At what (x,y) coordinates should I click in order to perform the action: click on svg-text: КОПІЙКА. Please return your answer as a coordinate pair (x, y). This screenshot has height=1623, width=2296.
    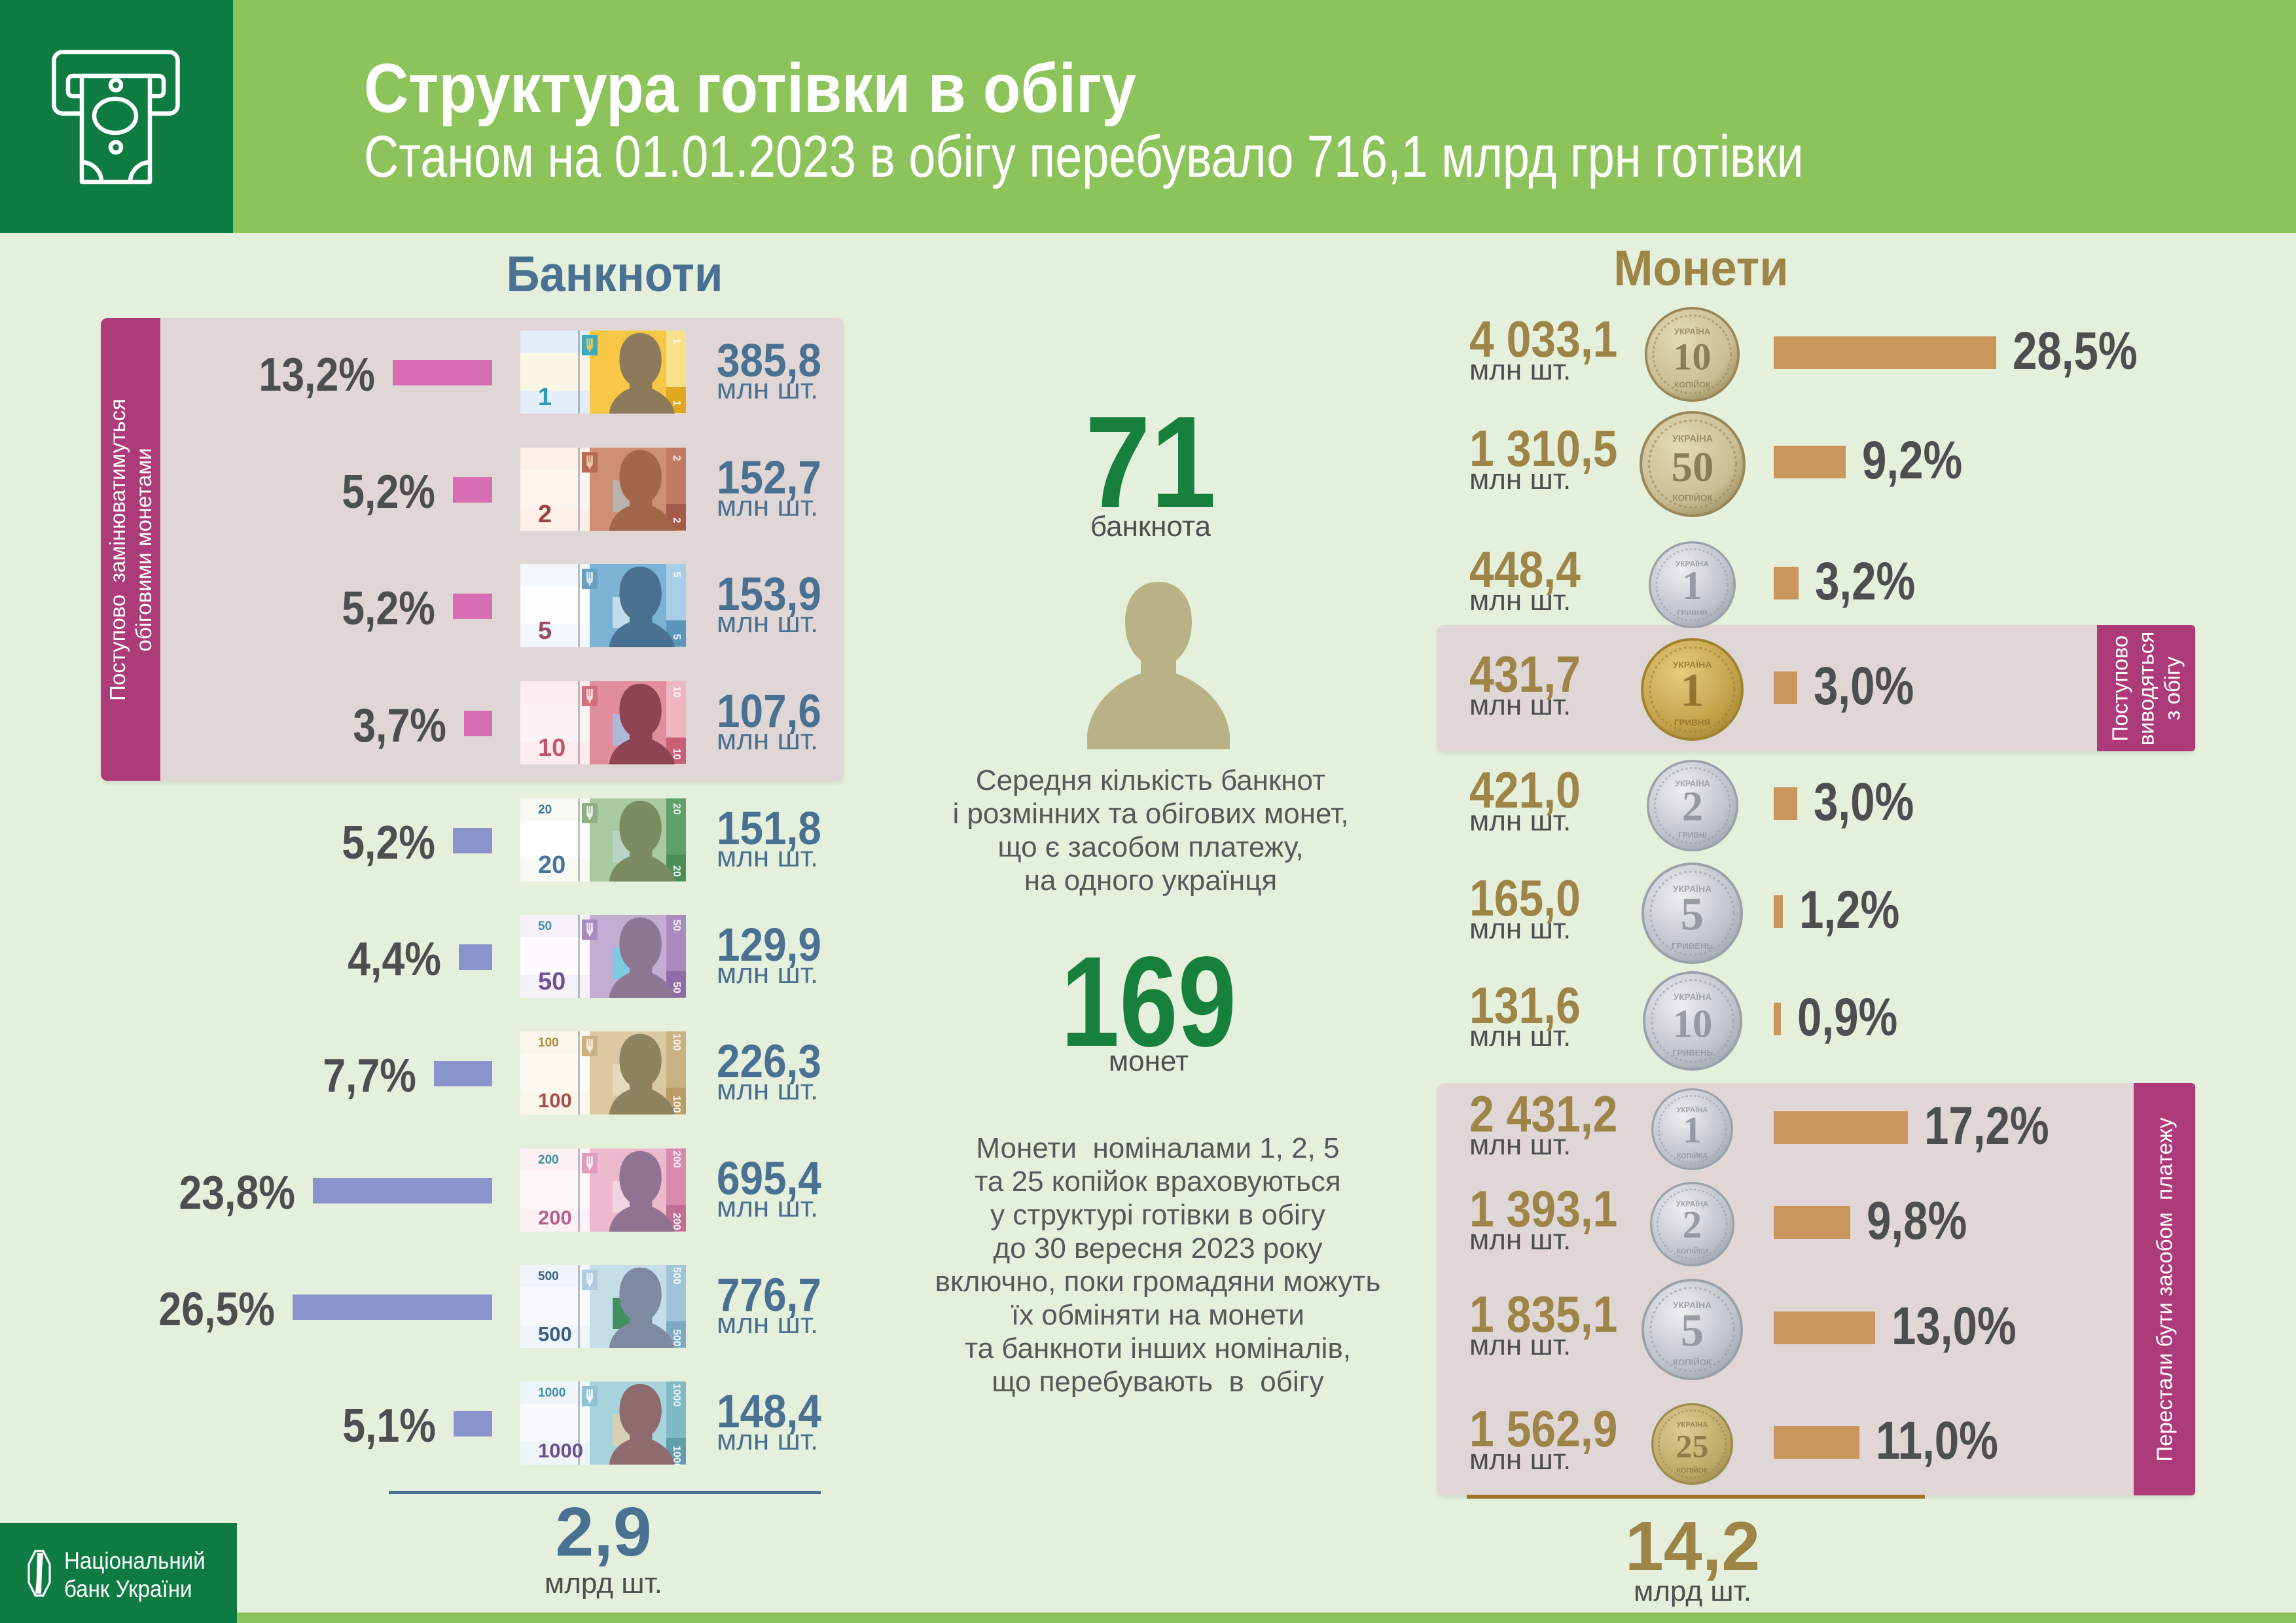
    Looking at the image, I should click on (1692, 1155).